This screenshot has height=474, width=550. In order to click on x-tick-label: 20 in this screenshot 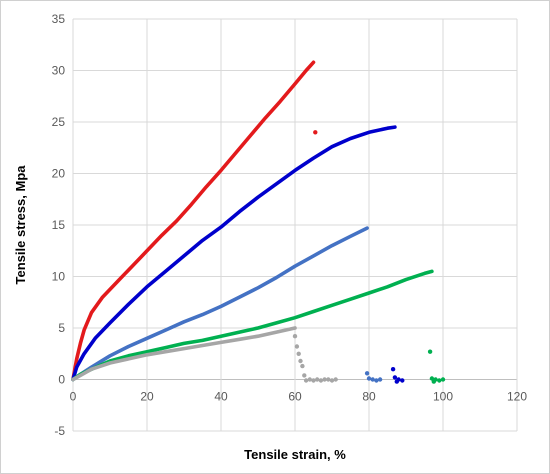, I will do `click(147, 397)`.